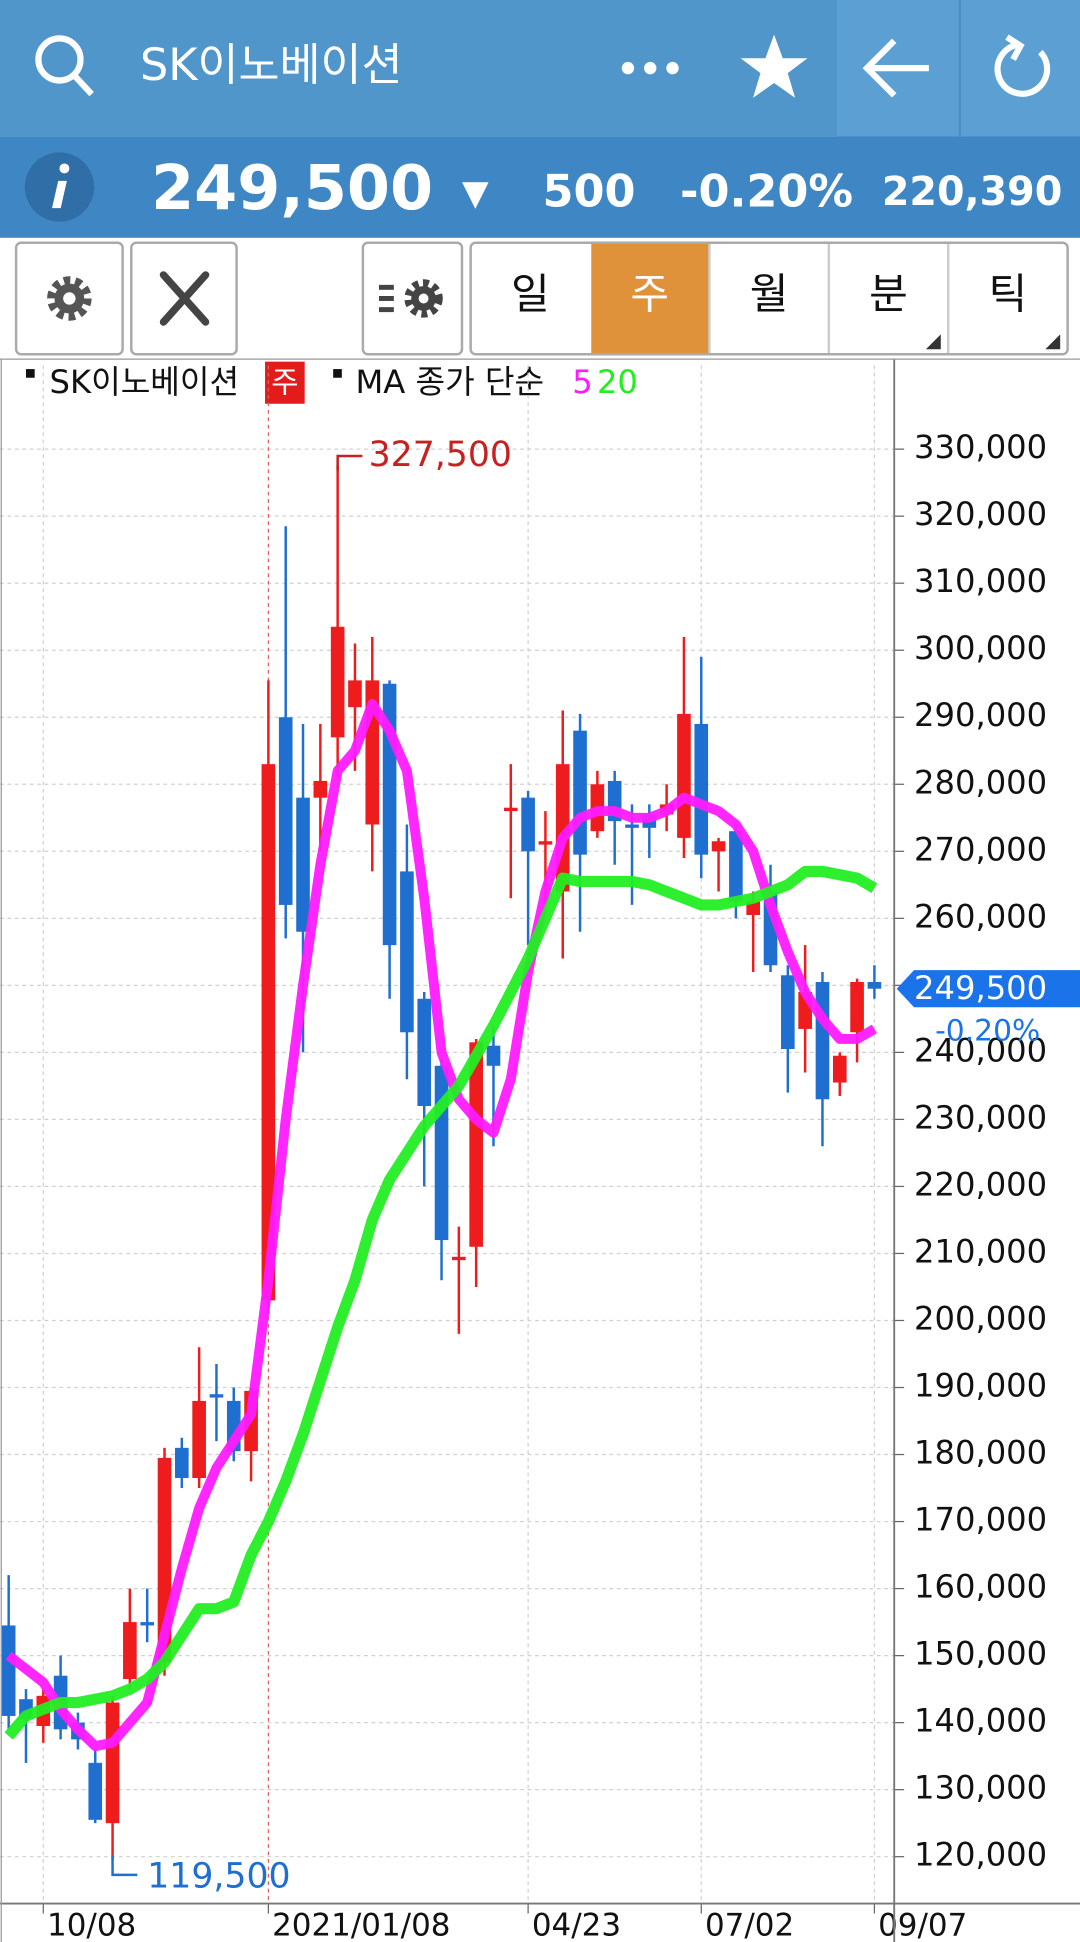  Describe the element at coordinates (284, 382) in the screenshot. I see `legend-period: 주` at that location.